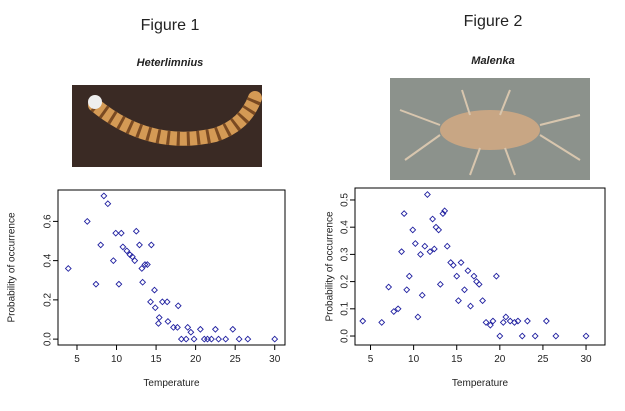  What do you see at coordinates (345, 308) in the screenshot?
I see `y-tick-label: 0.1` at bounding box center [345, 308].